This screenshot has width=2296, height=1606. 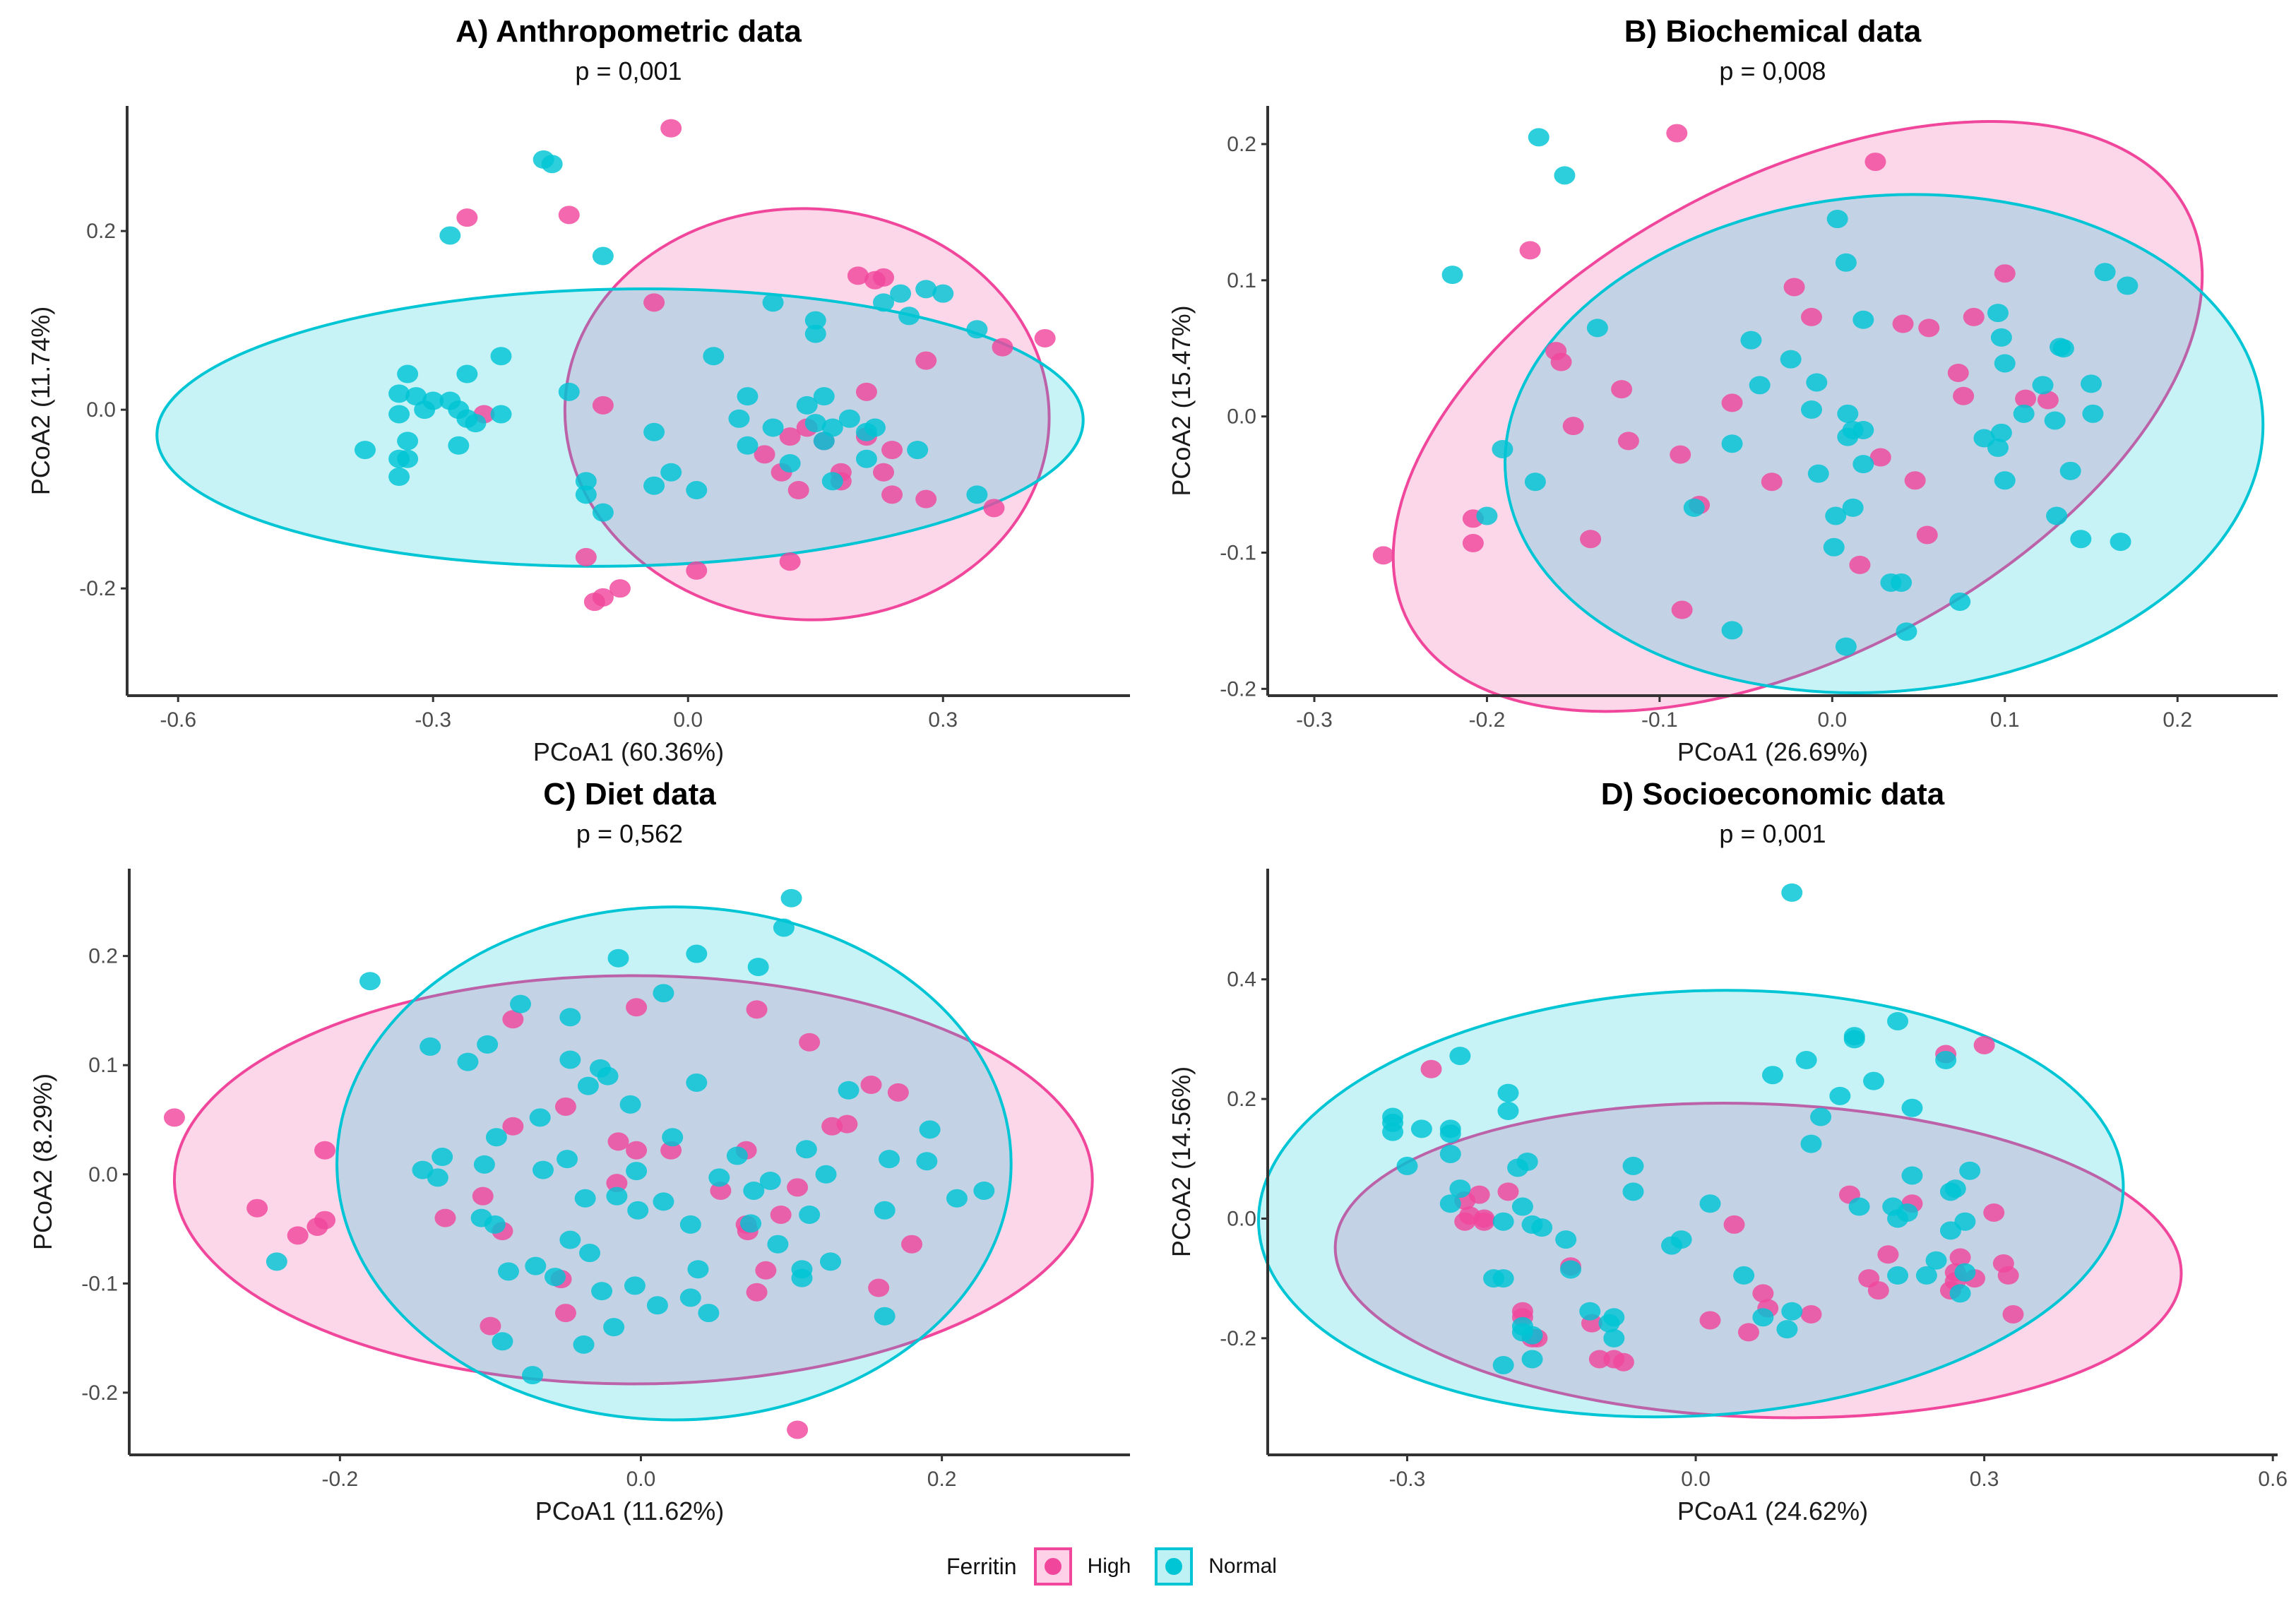 I want to click on x-tick-label: -0.3, so click(x=1314, y=720).